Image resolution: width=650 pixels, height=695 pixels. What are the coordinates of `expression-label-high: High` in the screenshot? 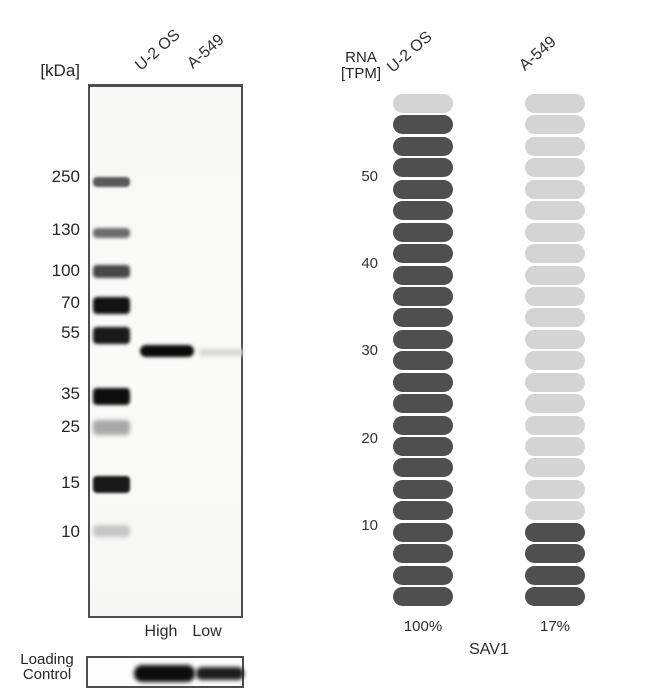 It's located at (161, 631).